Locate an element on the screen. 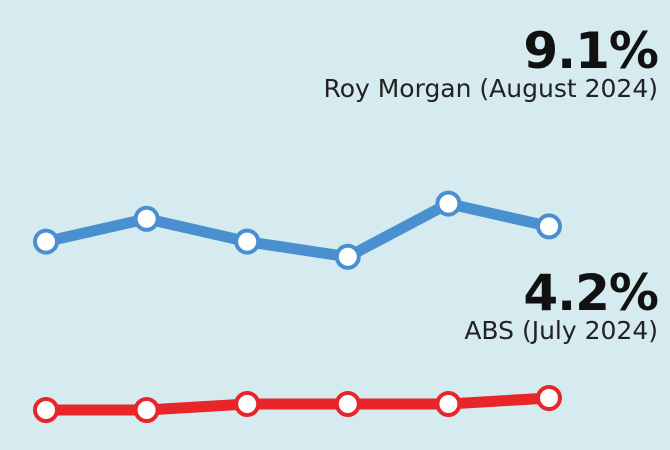 This screenshot has height=450, width=670. roy-morgan-series-label: Roy Morgan (August 2024) is located at coordinates (490, 88).